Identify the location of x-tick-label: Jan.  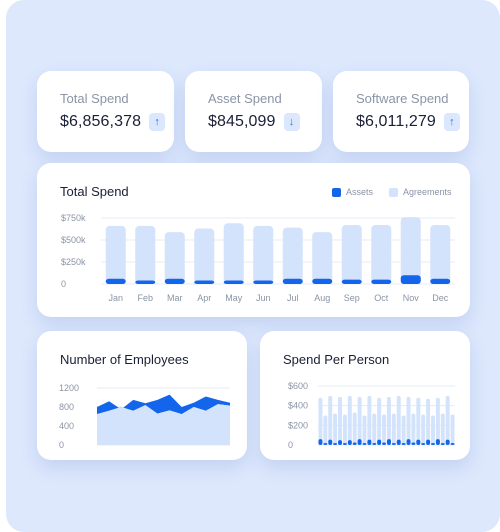
(115, 298).